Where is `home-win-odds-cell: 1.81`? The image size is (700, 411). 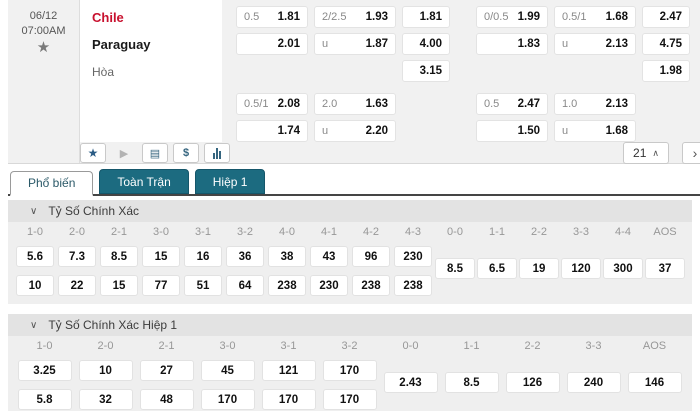
home-win-odds-cell: 1.81 is located at coordinates (426, 17).